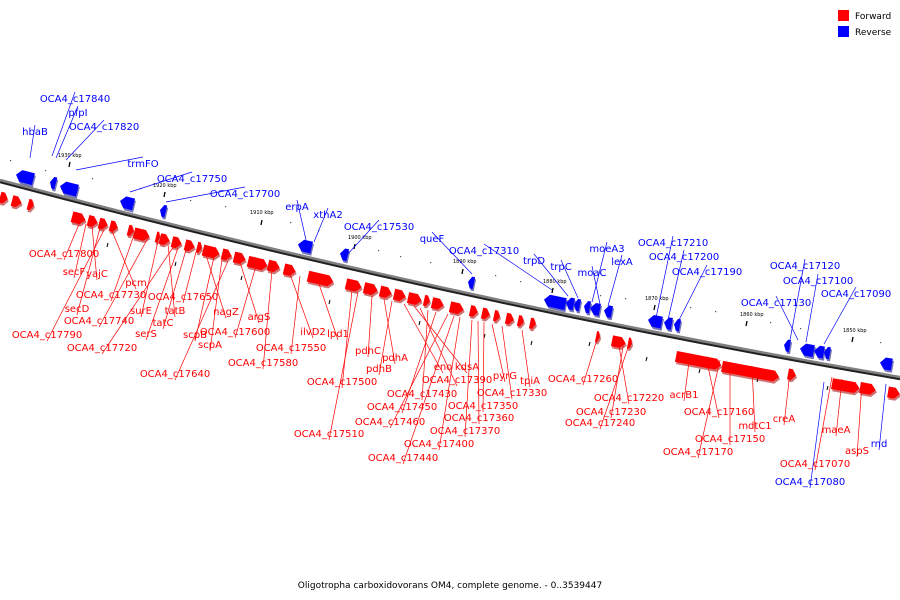 This screenshot has height=600, width=900. I want to click on gene-label-moea3: moeA3, so click(606, 249).